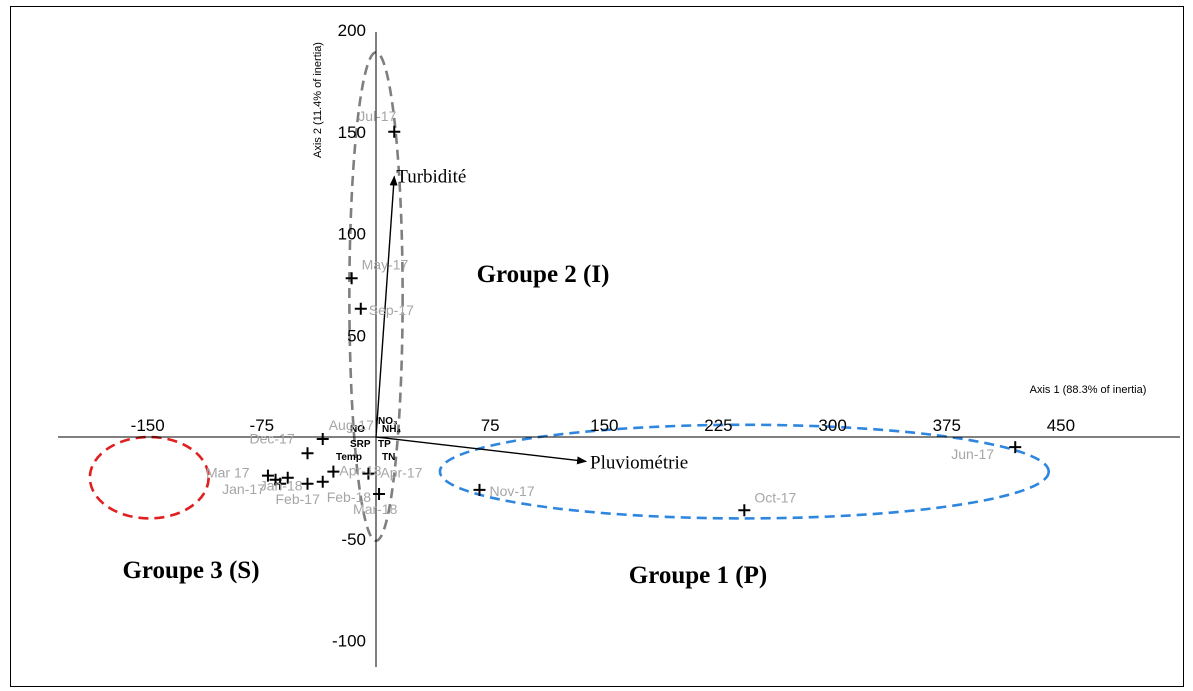 This screenshot has height=691, width=1193. What do you see at coordinates (972, 454) in the screenshot?
I see `data-point-label: Jun-17` at bounding box center [972, 454].